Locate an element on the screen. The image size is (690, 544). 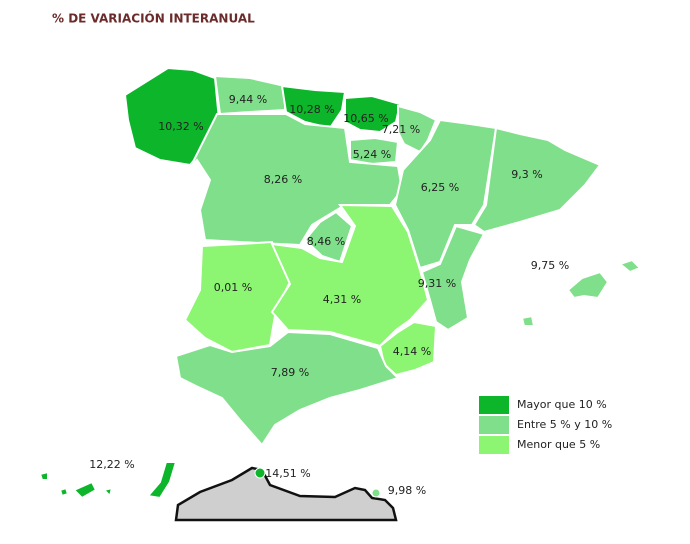
region-label: 4,14 % is located at coordinates (412, 351).